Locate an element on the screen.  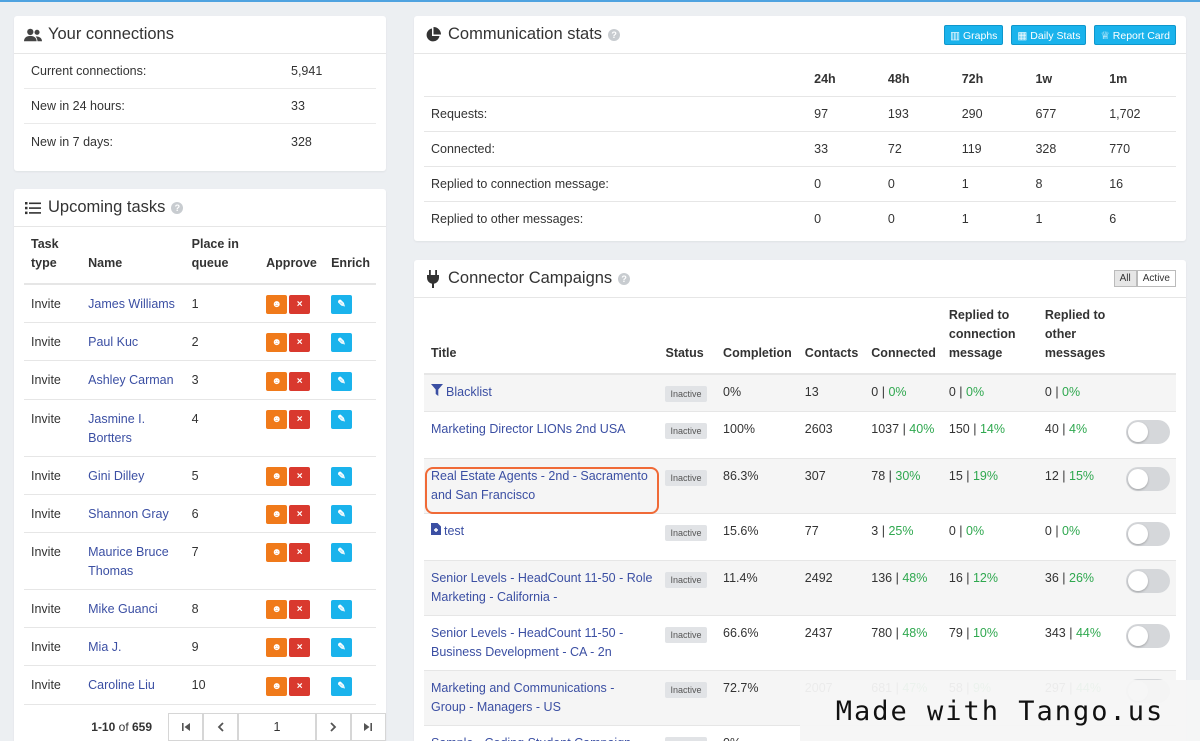
campaign-title-link: Marketing Director LIONs 2nd USA is located at coordinates (528, 429).